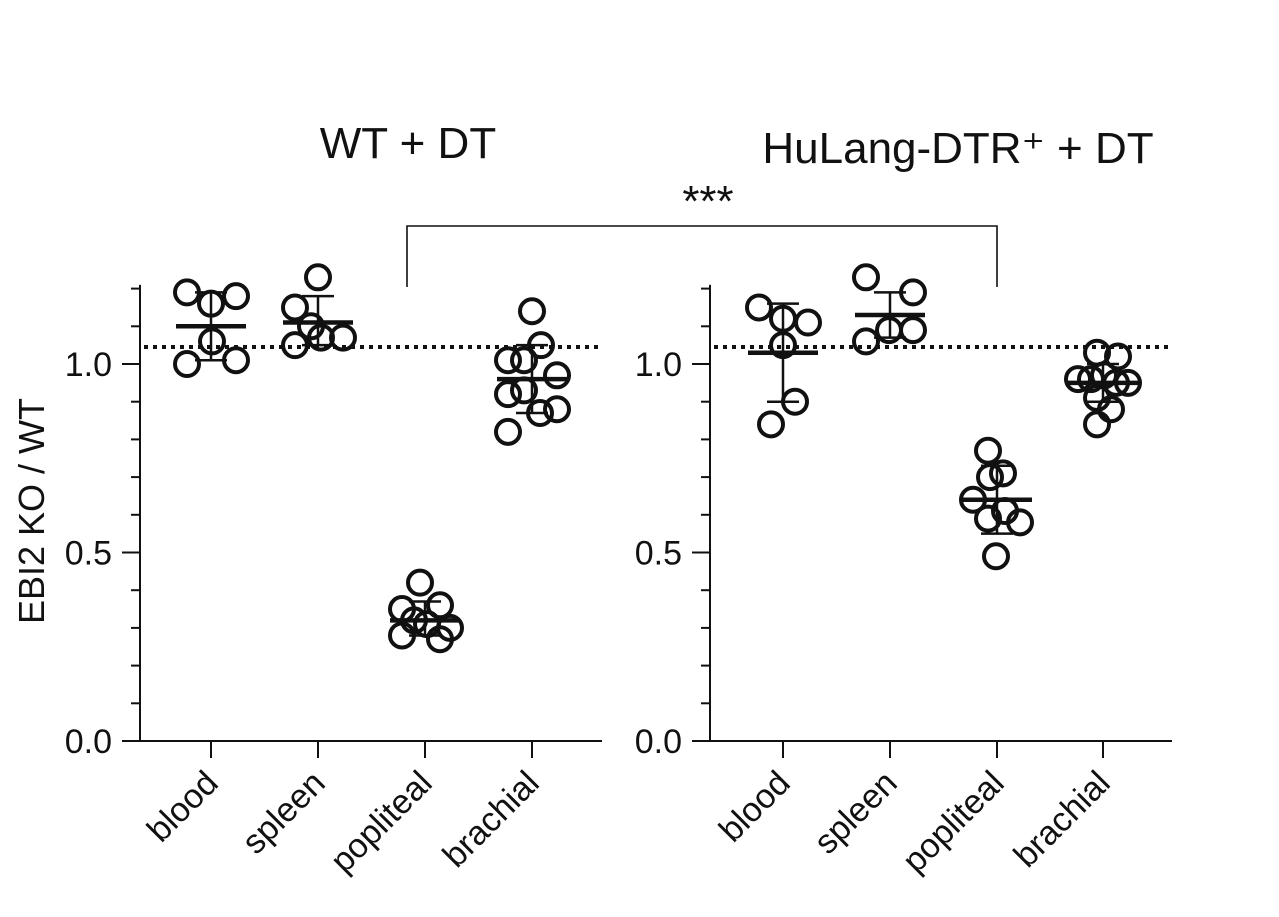 Image resolution: width=1279 pixels, height=917 pixels. Describe the element at coordinates (957, 148) in the screenshot. I see `panel-title-hulang-dtr-dt: HuLang-DTR⁺ + DT` at that location.